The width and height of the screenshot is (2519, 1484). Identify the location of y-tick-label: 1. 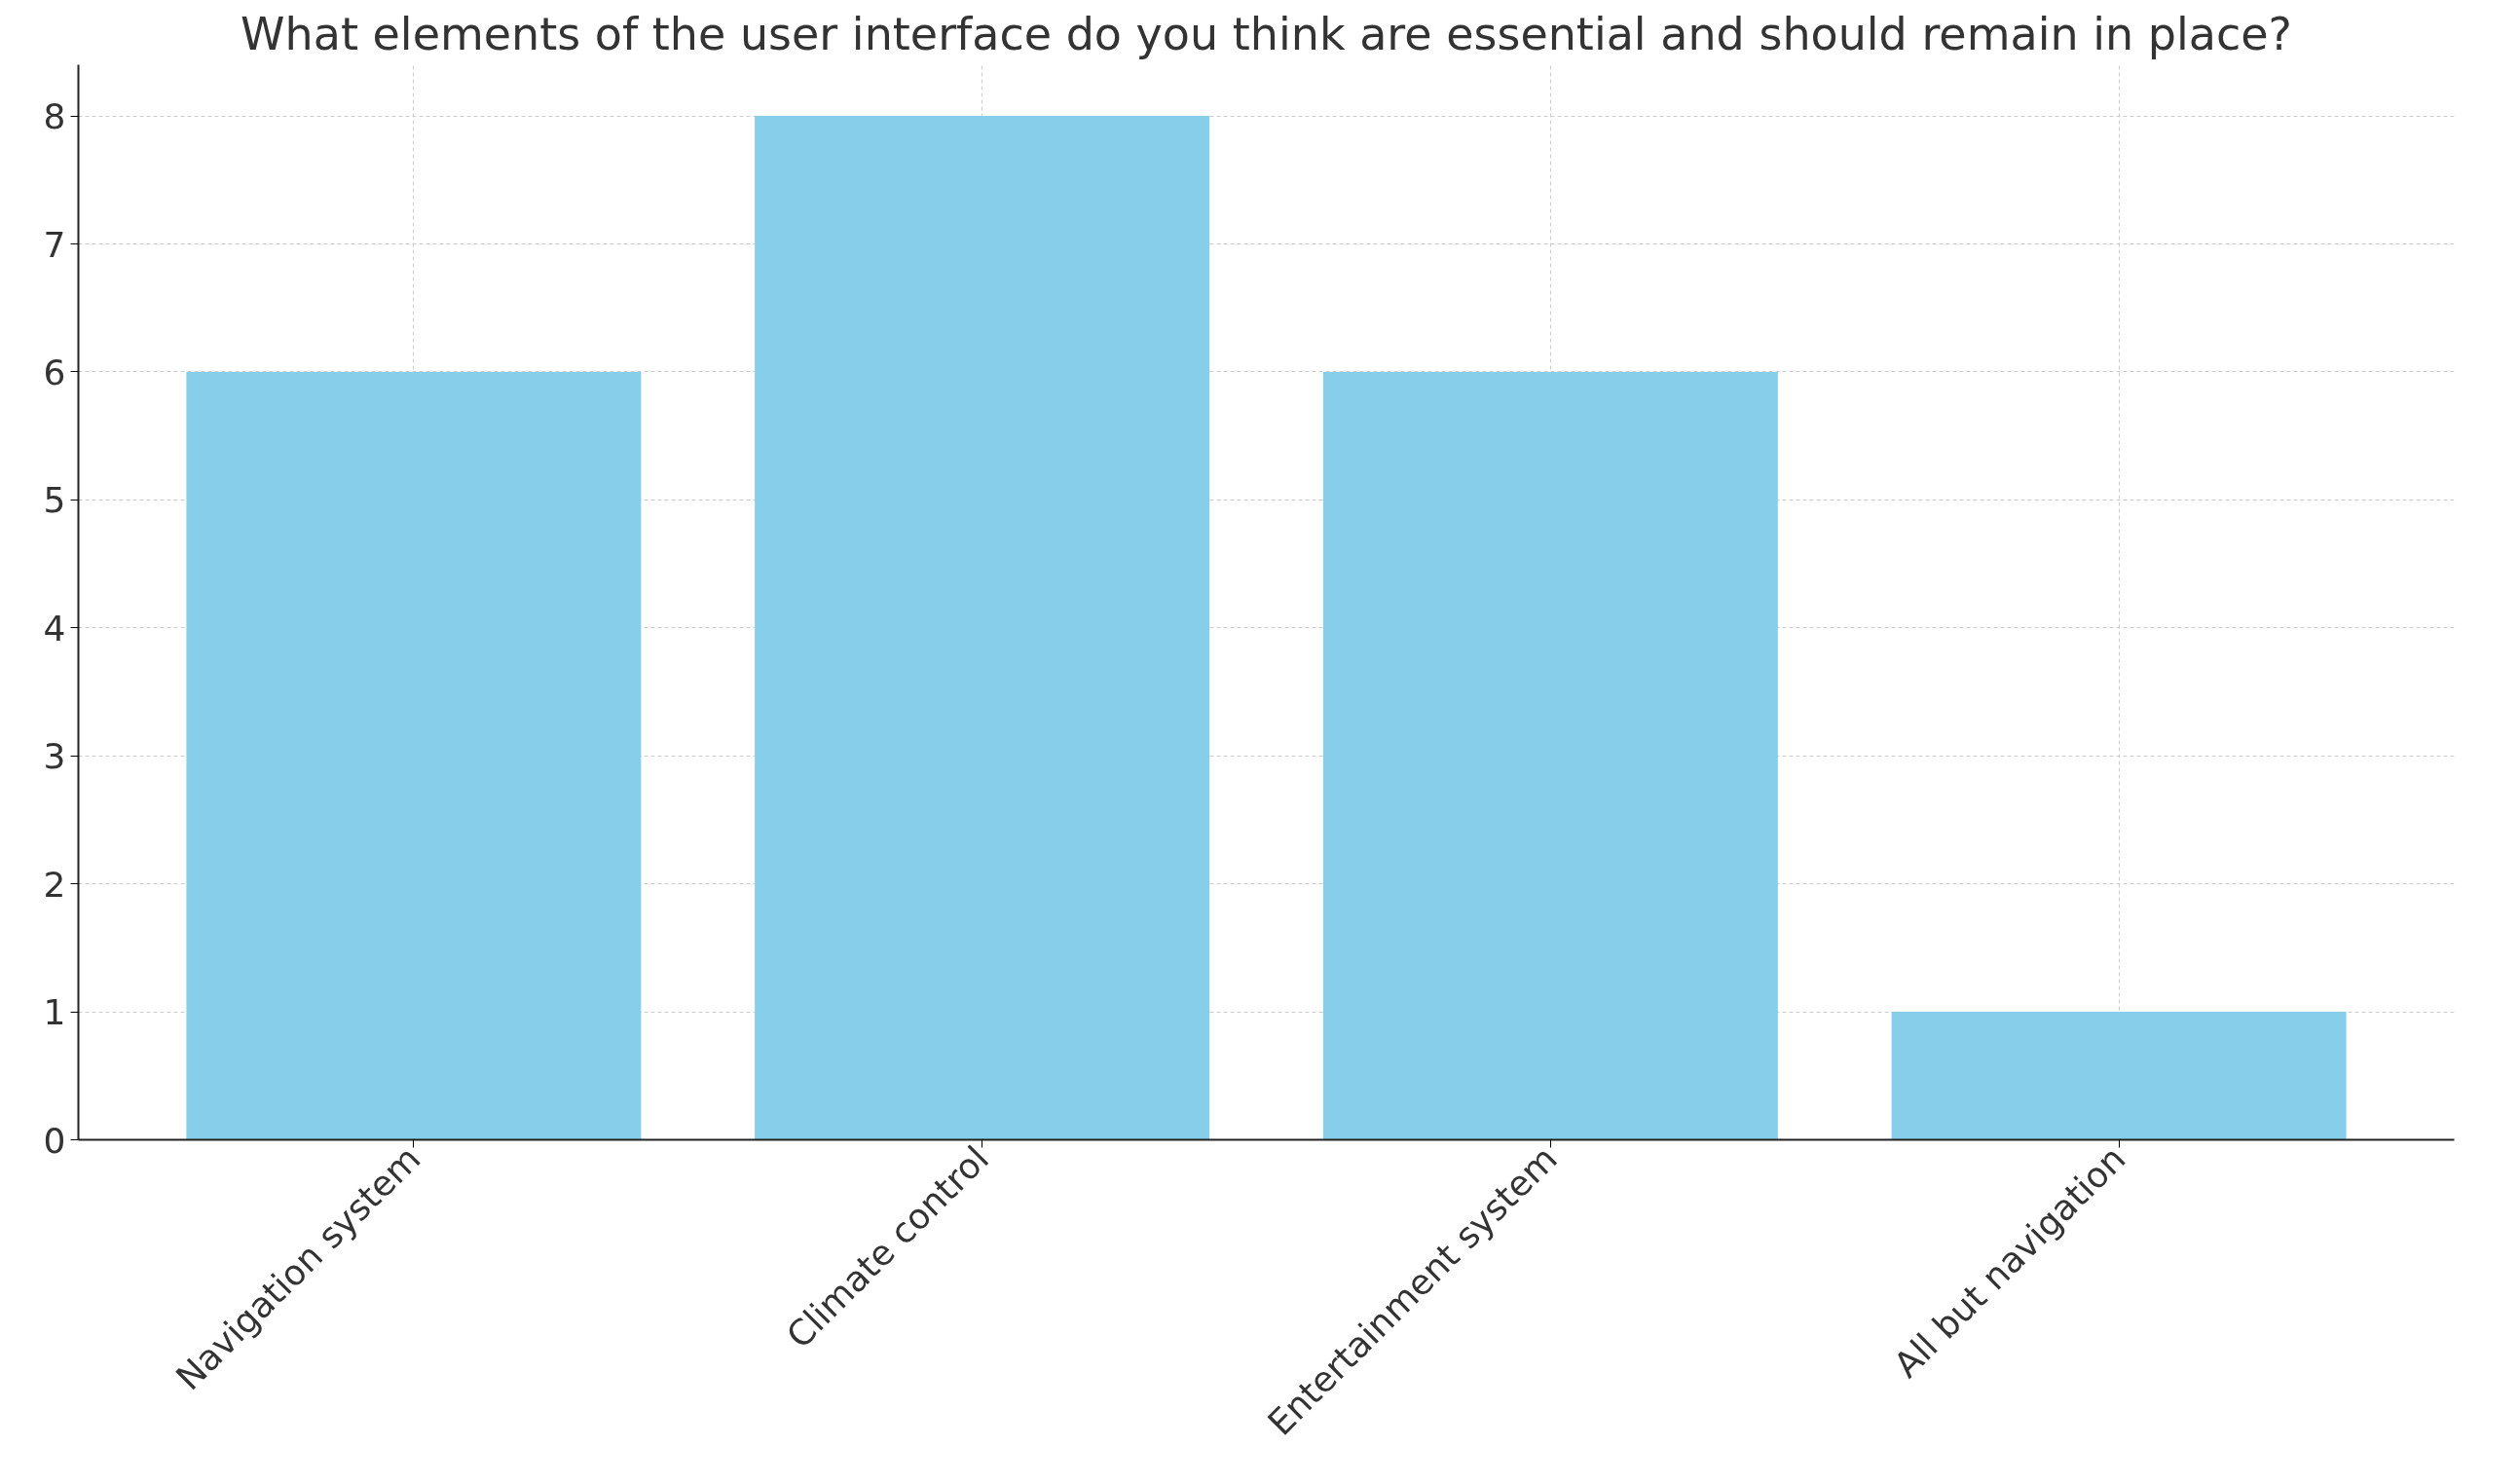
(54, 1012).